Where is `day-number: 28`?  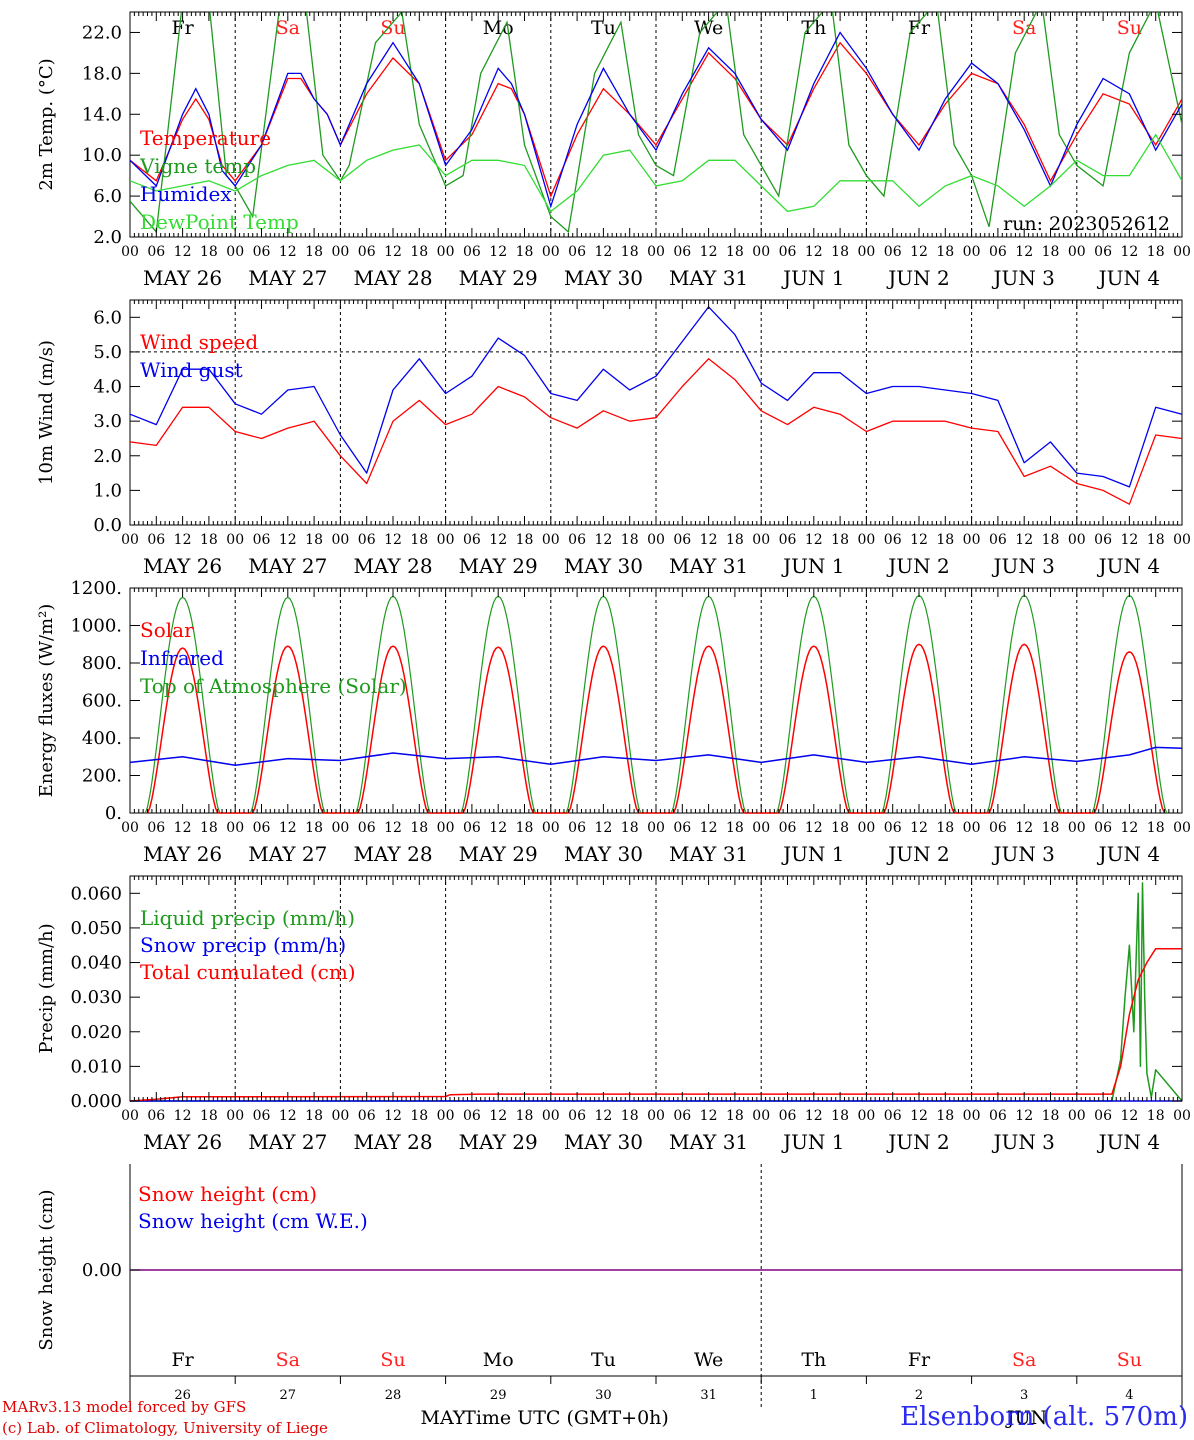 day-number: 28 is located at coordinates (393, 1395).